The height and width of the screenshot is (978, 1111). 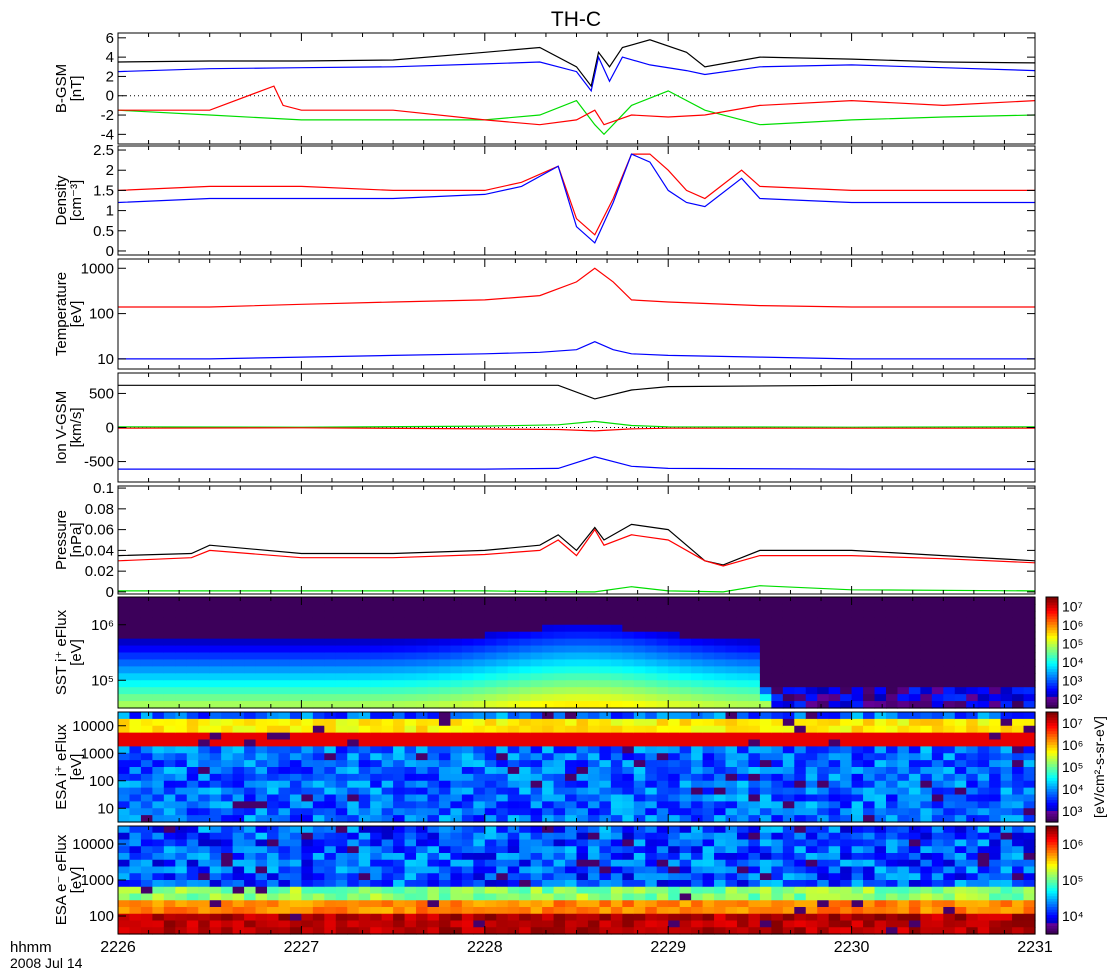 What do you see at coordinates (1072, 745) in the screenshot?
I see `colorbar-tick-label-6-1: 10⁶` at bounding box center [1072, 745].